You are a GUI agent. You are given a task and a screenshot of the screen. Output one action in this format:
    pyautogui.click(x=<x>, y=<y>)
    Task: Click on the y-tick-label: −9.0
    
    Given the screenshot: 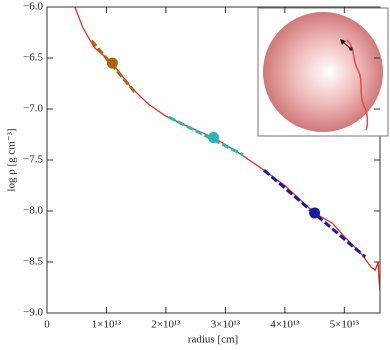 What is the action you would take?
    pyautogui.click(x=33, y=313)
    